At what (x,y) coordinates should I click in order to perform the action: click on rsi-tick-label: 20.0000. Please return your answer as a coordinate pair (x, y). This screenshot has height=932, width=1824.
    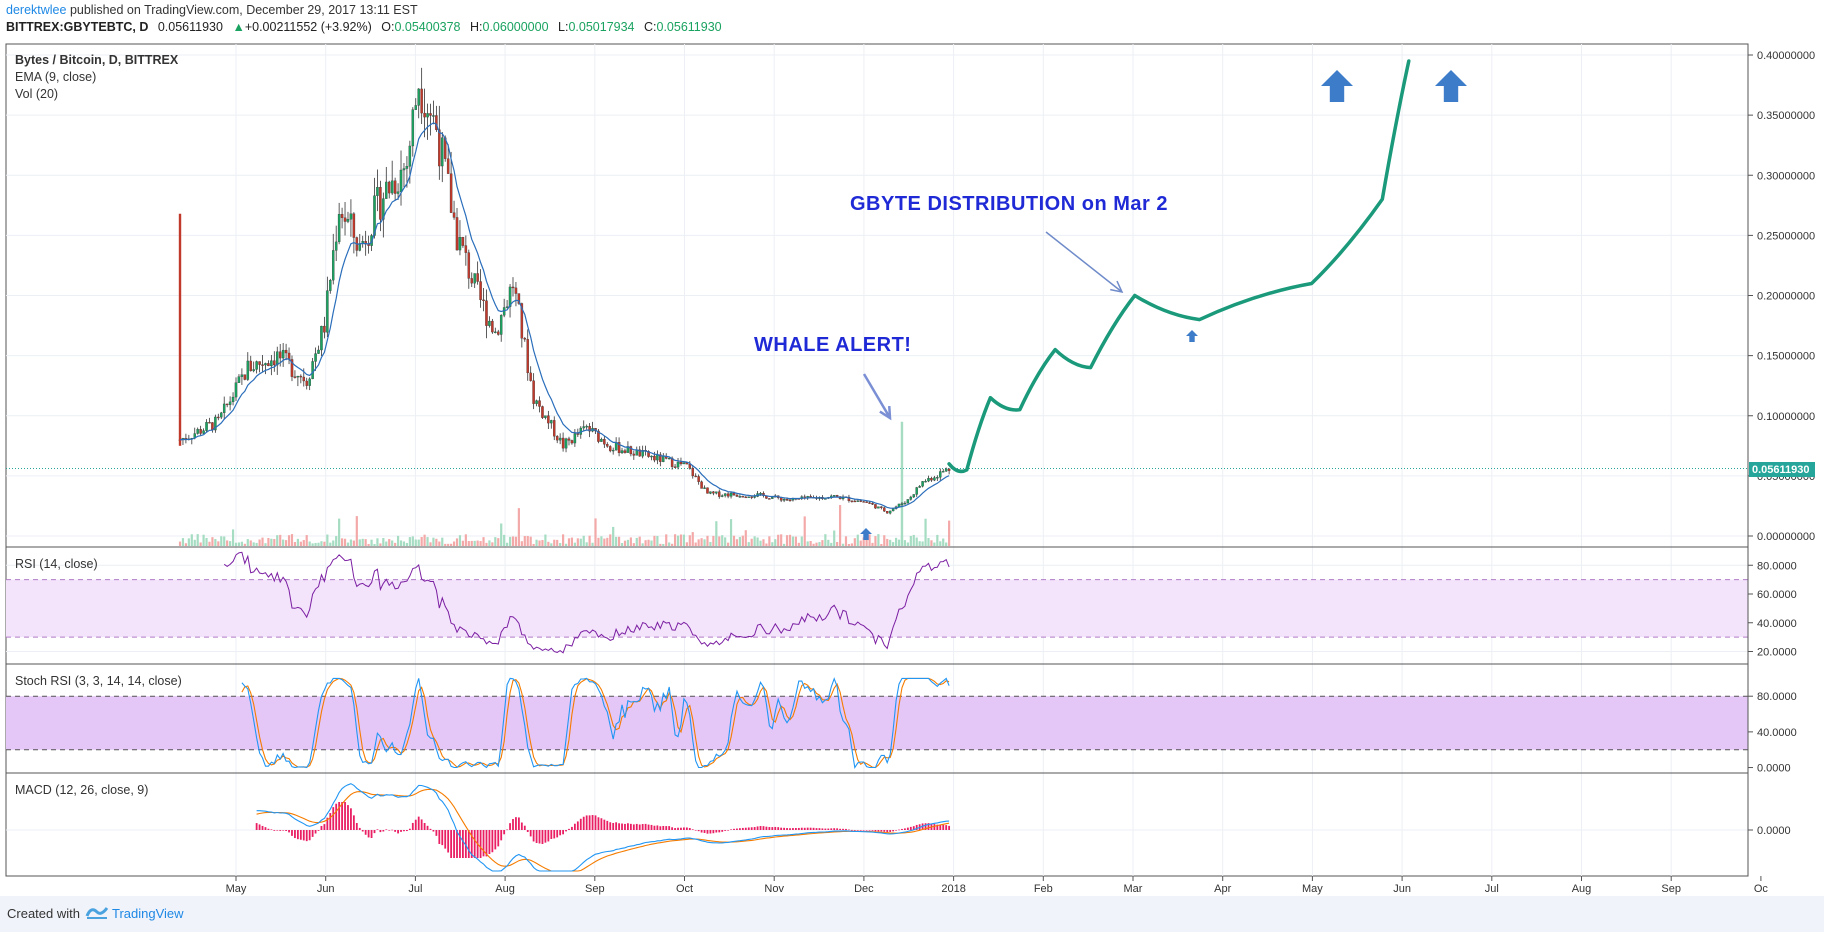
    Looking at the image, I should click on (1777, 653).